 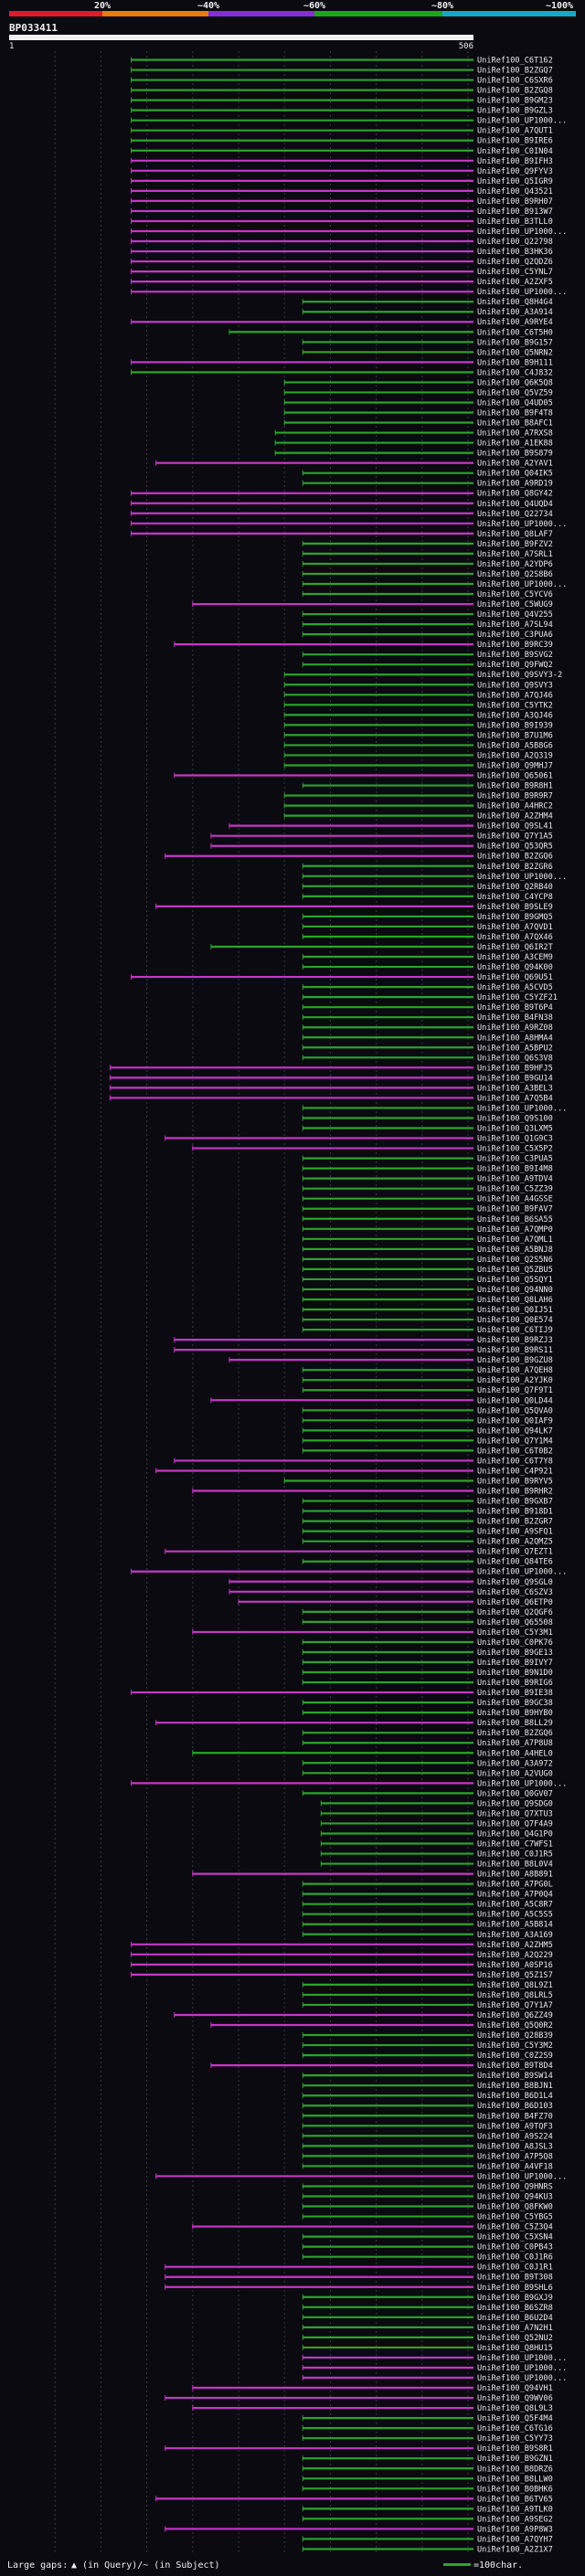 What do you see at coordinates (428, 2298) in the screenshot?
I see `hit-row: UniRef100_B9GXJ9` at bounding box center [428, 2298].